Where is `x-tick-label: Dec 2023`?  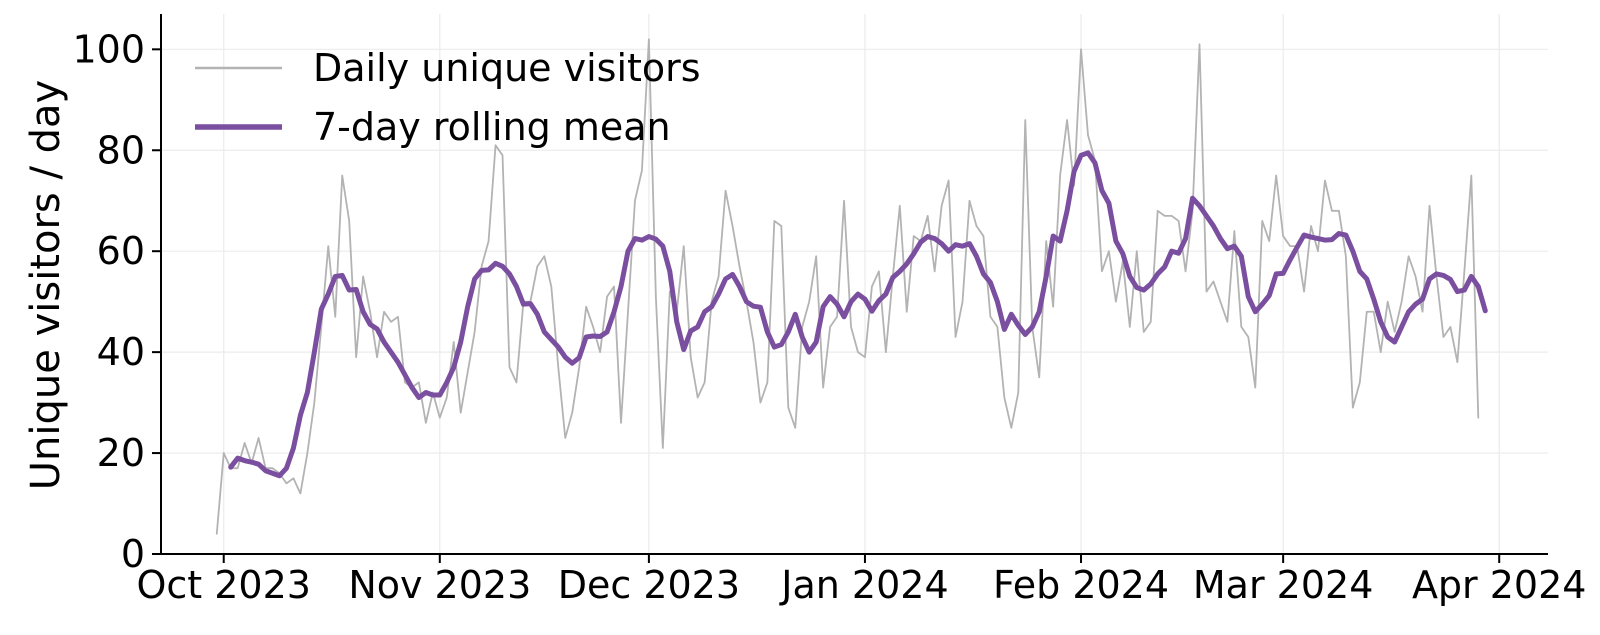 x-tick-label: Dec 2023 is located at coordinates (649, 585).